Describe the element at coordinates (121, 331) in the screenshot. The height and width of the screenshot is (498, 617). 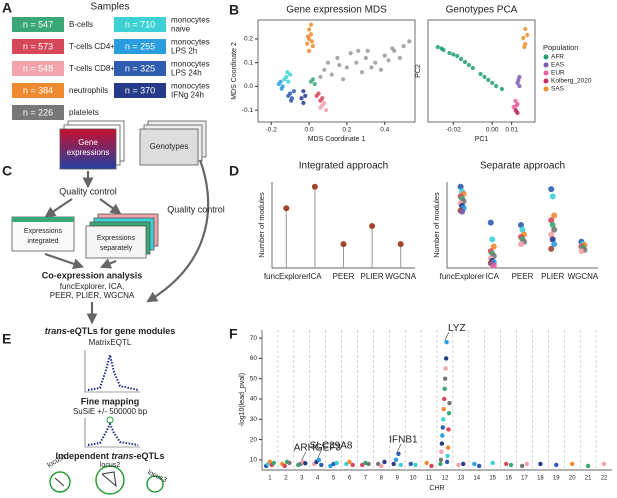
I see `text: -eQTLs for gene modules` at that location.